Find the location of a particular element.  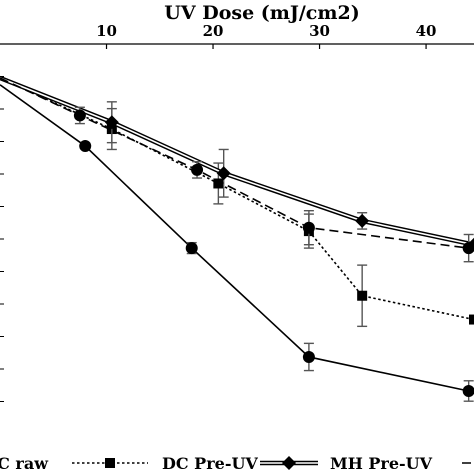

x-axis-title: UV Dose (mJ/cm2) is located at coordinates (261, 13).